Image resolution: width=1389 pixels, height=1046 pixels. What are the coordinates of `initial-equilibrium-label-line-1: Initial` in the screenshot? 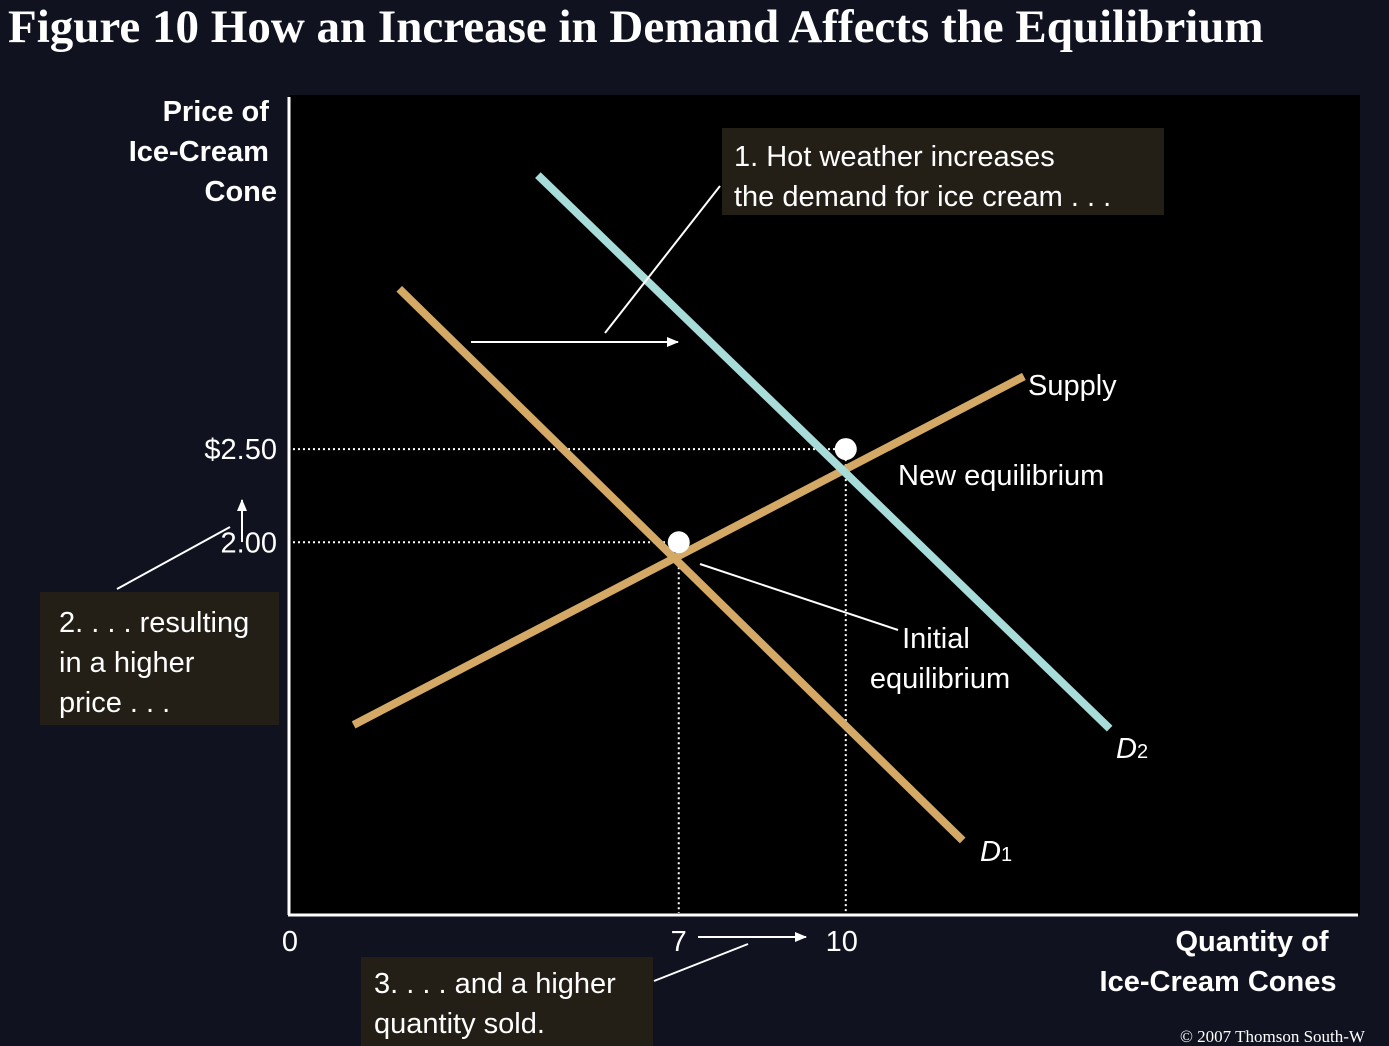 It's located at (936, 639).